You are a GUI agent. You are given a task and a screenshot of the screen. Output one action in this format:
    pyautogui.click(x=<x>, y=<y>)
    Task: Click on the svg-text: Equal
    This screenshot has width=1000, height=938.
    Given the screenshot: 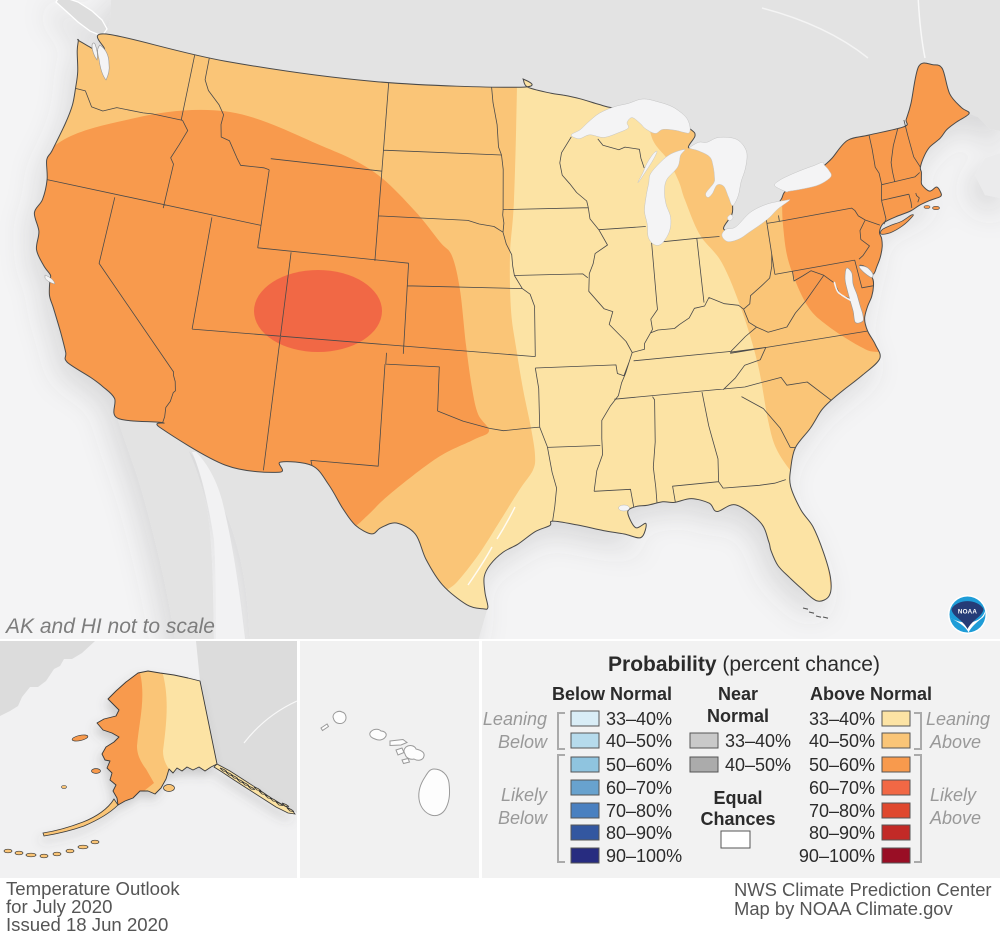 What is the action you would take?
    pyautogui.click(x=737, y=798)
    